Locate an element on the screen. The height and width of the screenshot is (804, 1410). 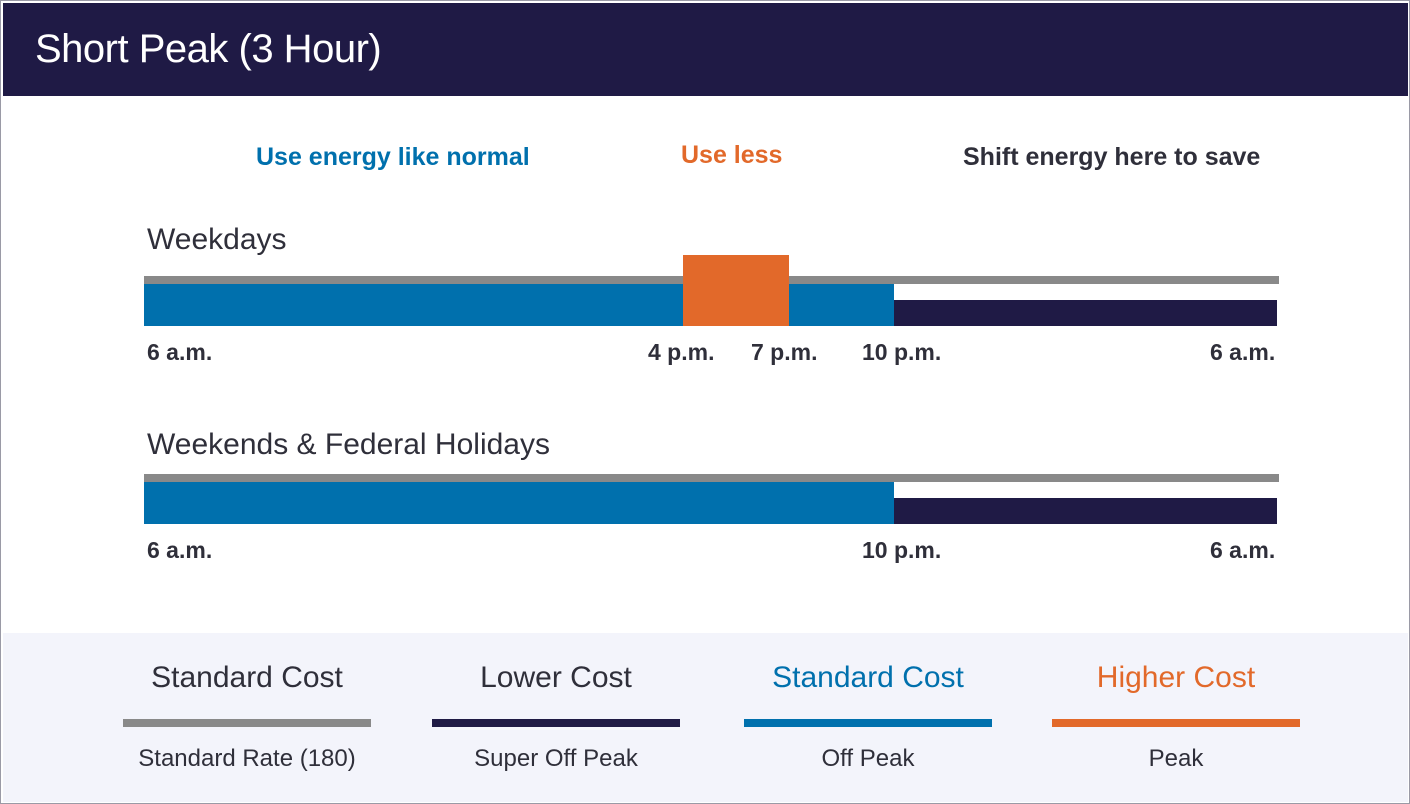
legend-swatch-super-off-peak is located at coordinates (556, 723).